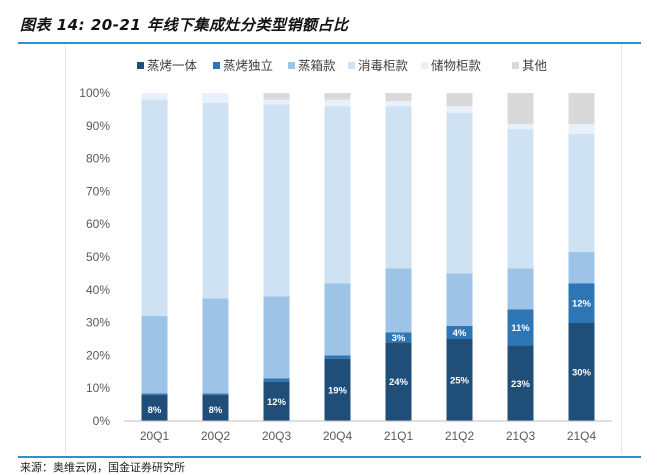  I want to click on source-rule, so click(329, 457).